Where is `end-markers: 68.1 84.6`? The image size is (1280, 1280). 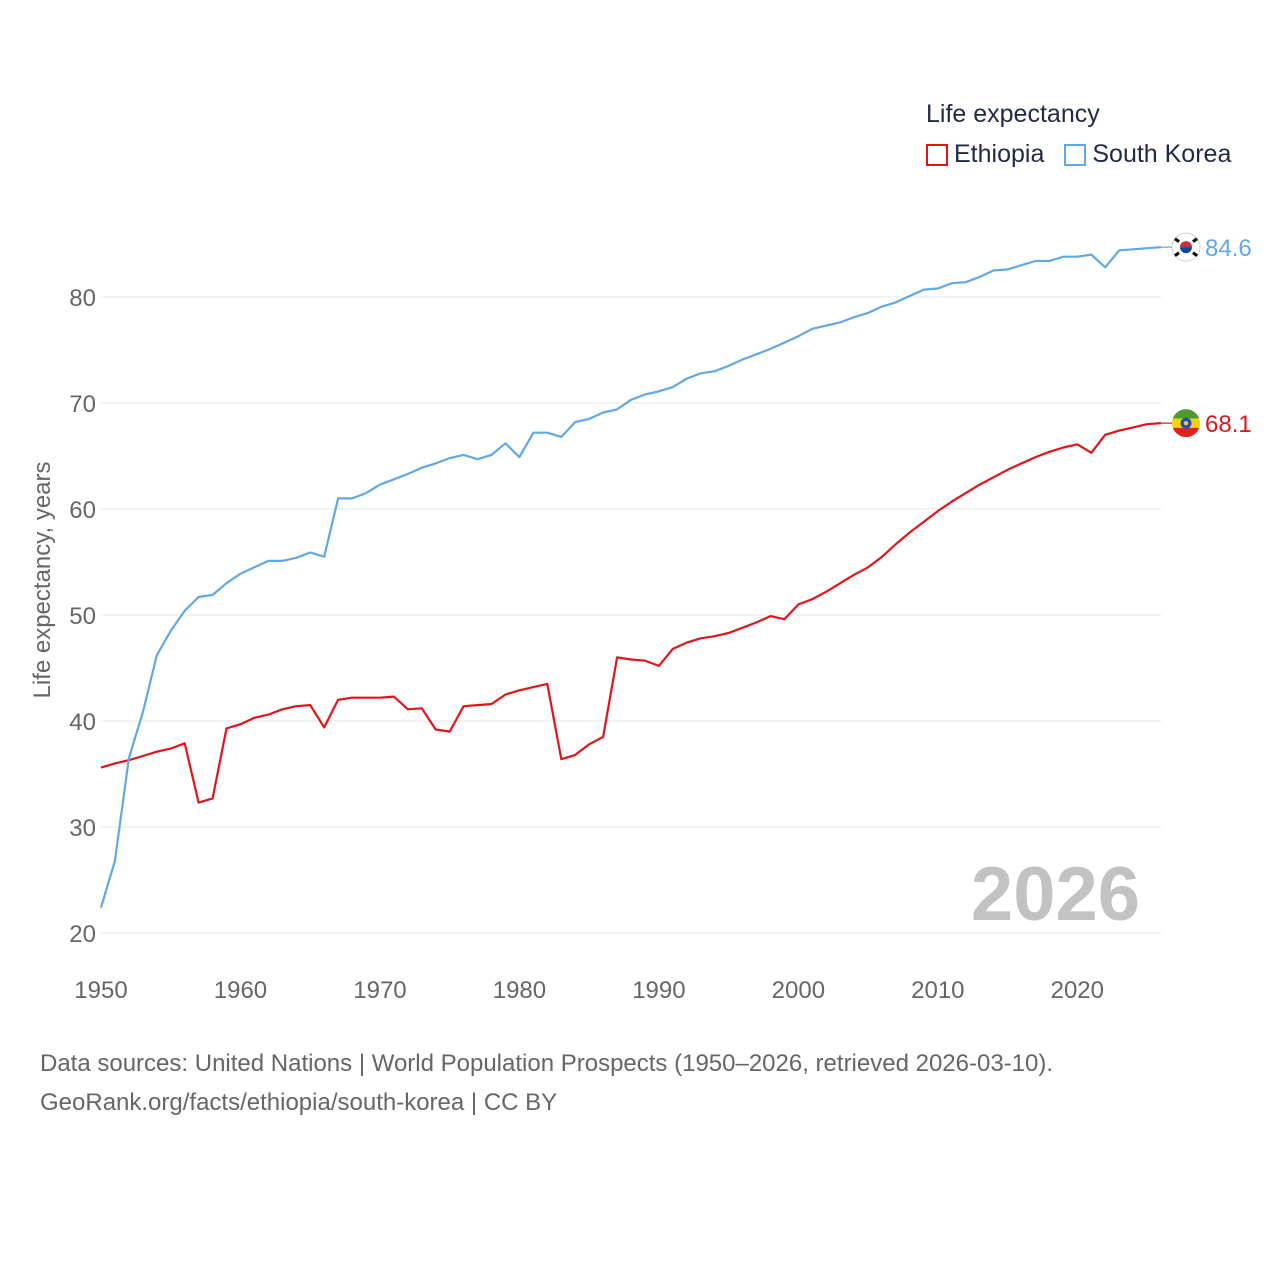
end-markers: 68.1 84.6 is located at coordinates (1206, 335).